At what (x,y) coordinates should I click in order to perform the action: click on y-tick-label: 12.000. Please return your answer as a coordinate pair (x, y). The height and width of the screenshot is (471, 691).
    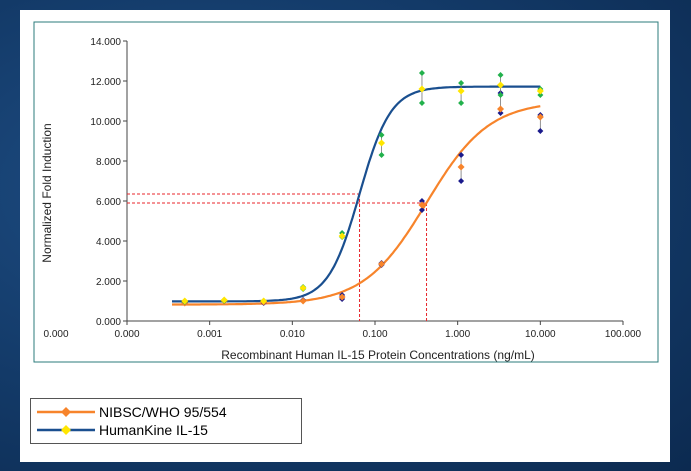
    Looking at the image, I should click on (105, 82).